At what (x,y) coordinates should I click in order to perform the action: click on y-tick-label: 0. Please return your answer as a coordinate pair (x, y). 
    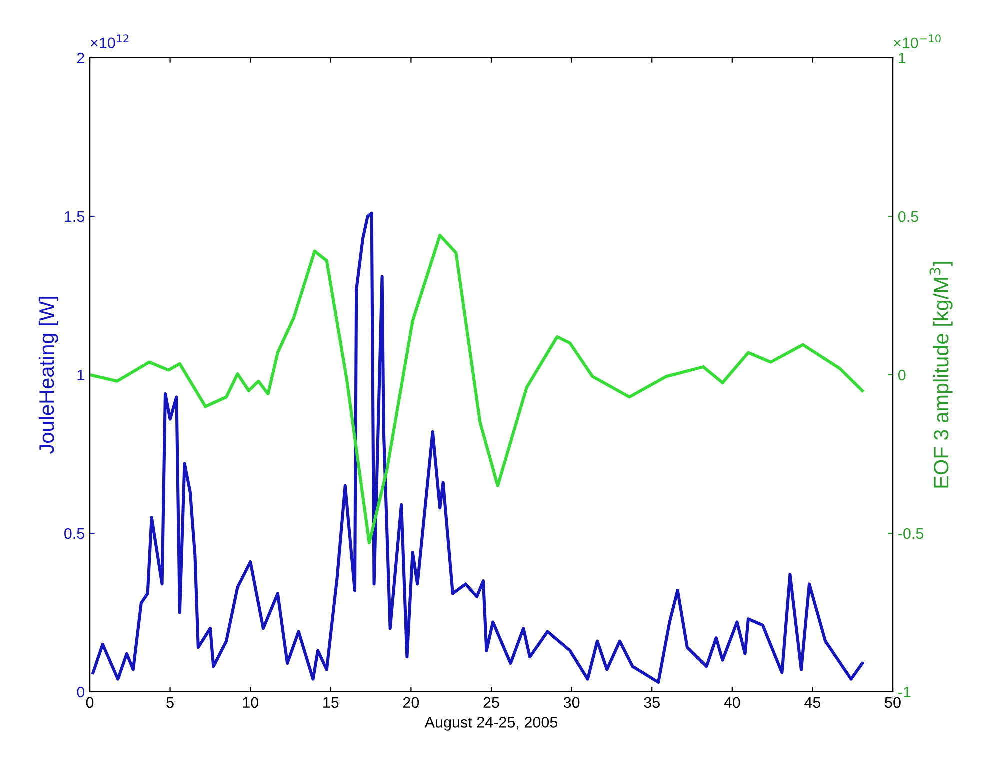
    Looking at the image, I should click on (81, 692).